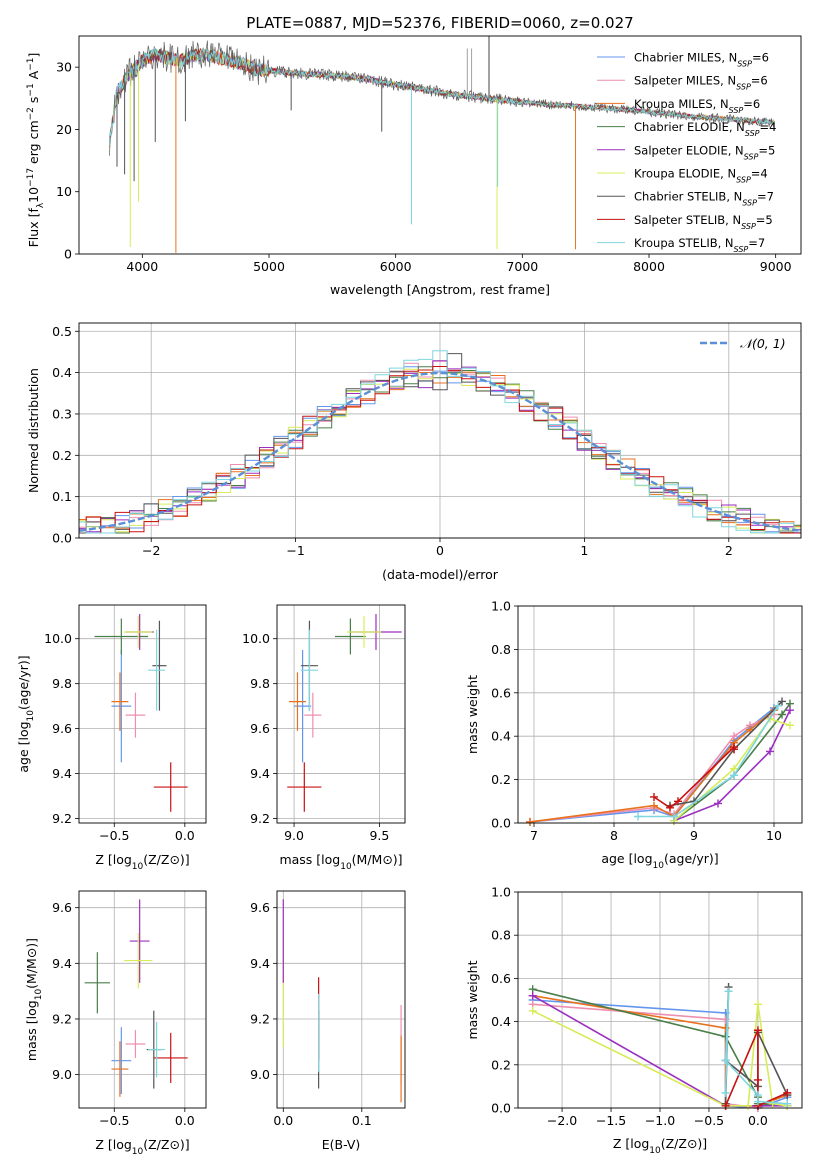  I want to click on normal-legend-label: 𝒩(0, 1), so click(763, 343).